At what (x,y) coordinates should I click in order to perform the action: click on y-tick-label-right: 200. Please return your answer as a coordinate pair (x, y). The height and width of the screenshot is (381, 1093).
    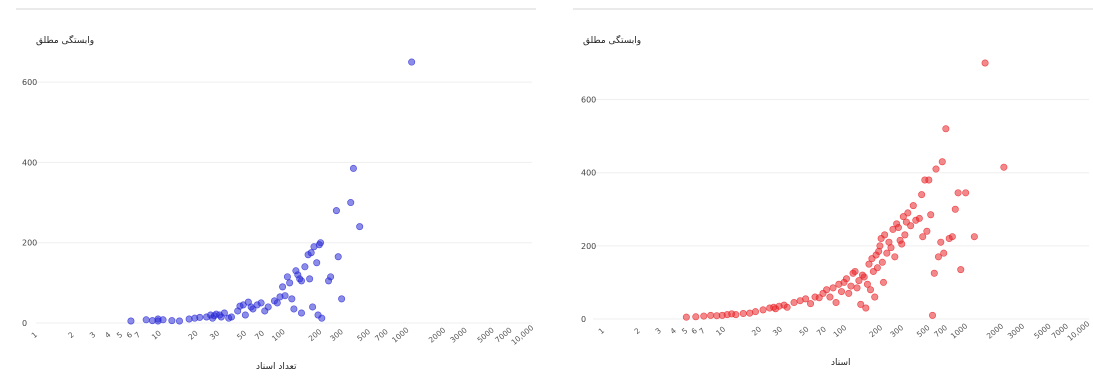
    Looking at the image, I should click on (588, 246).